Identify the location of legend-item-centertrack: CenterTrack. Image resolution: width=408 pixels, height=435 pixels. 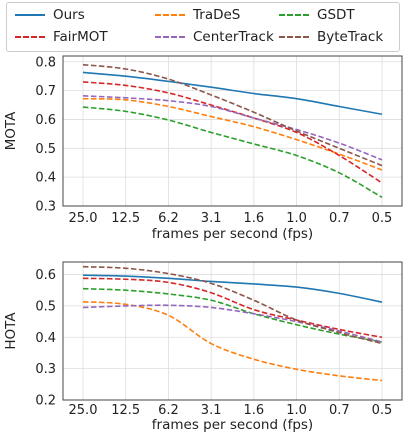
(214, 37).